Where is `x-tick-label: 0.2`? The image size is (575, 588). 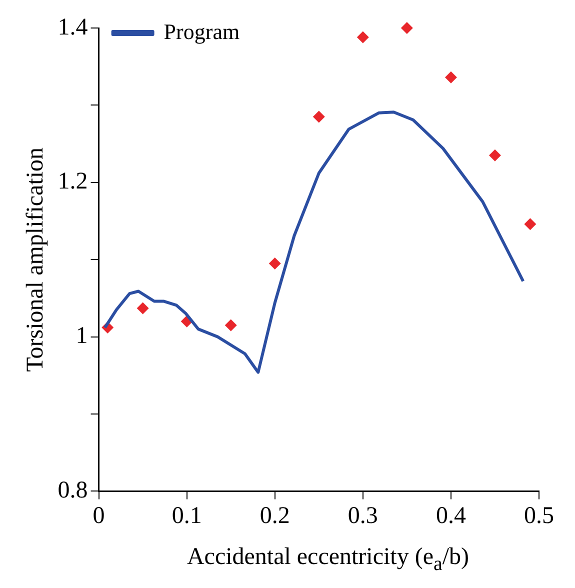 x-tick-label: 0.2 is located at coordinates (275, 515).